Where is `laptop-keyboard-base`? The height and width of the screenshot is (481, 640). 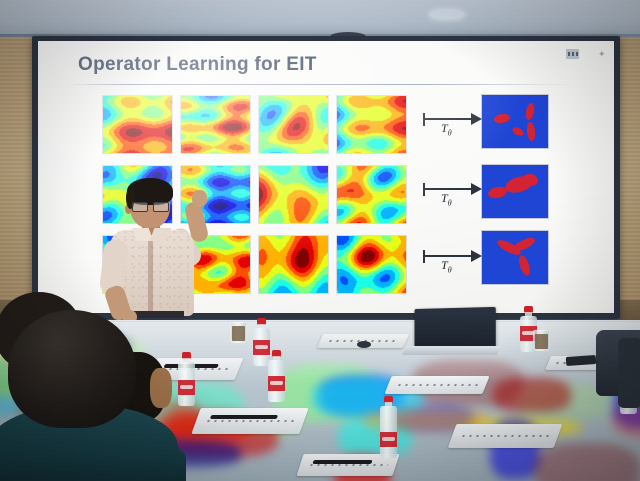
laptop-keyboard-base is located at coordinates (451, 350).